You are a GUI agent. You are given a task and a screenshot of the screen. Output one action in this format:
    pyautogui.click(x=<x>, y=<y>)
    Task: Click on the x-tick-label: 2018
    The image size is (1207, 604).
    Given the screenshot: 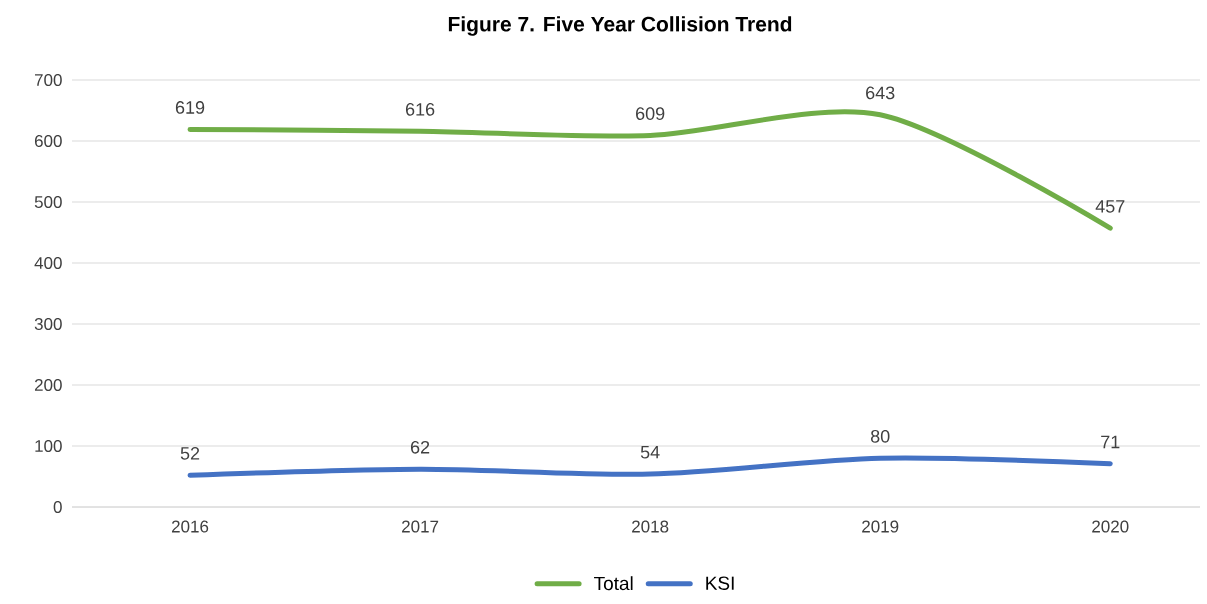 What is the action you would take?
    pyautogui.click(x=650, y=526)
    